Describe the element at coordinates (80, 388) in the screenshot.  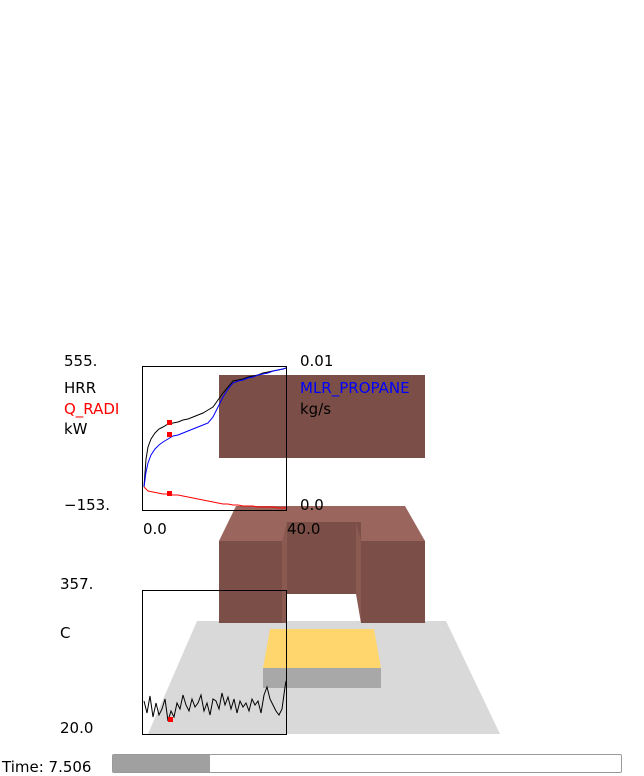
I see `plot1-hrr-label: HRR` at that location.